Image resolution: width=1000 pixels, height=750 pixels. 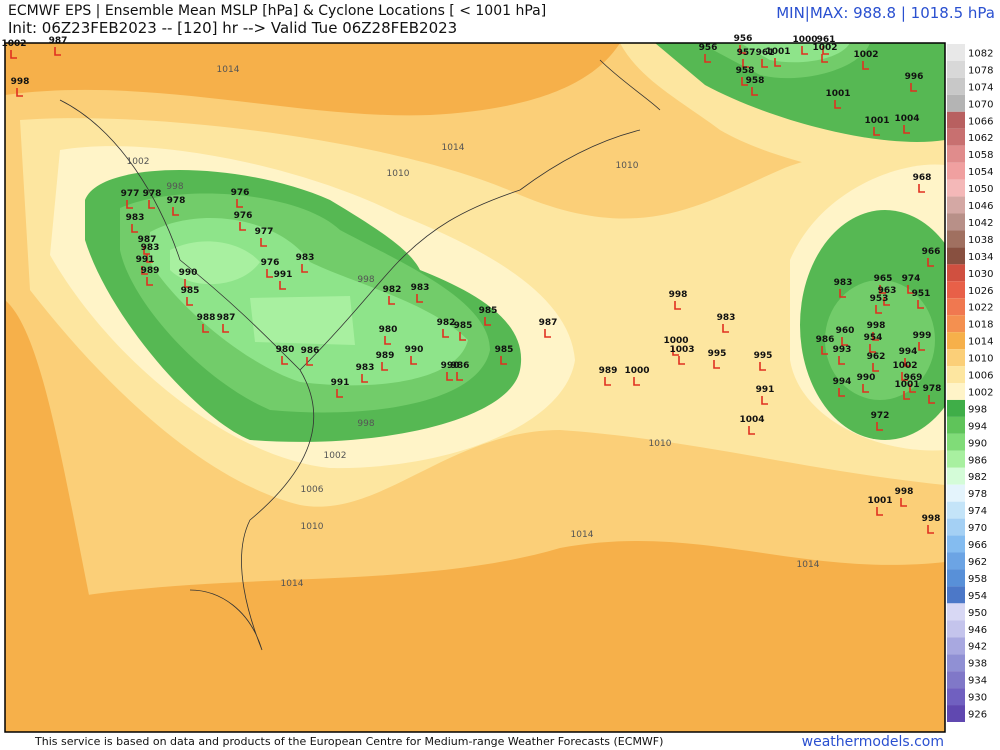 I want to click on cyclone-pressure: 963, so click(x=887, y=291).